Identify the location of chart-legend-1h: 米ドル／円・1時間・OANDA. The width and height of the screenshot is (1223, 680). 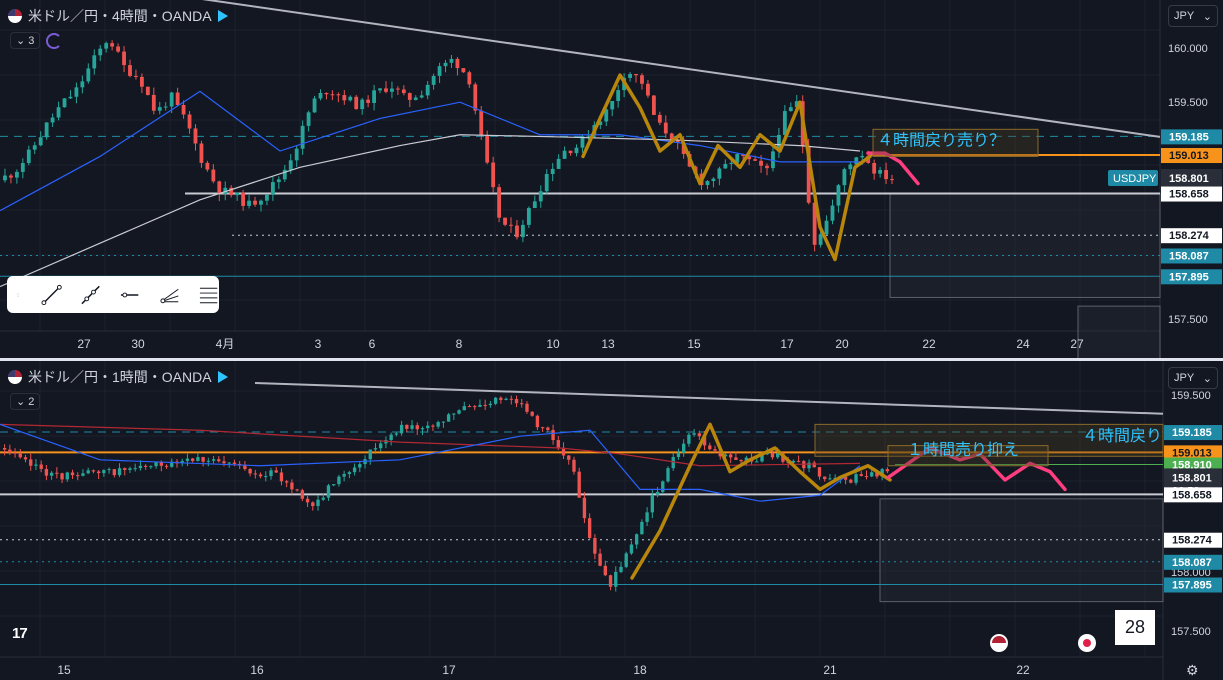
(118, 377).